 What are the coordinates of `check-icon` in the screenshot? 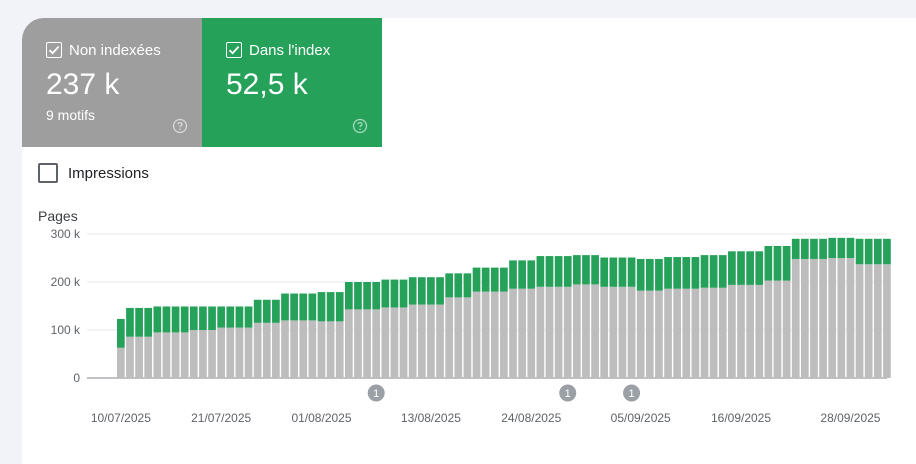 It's located at (54, 50).